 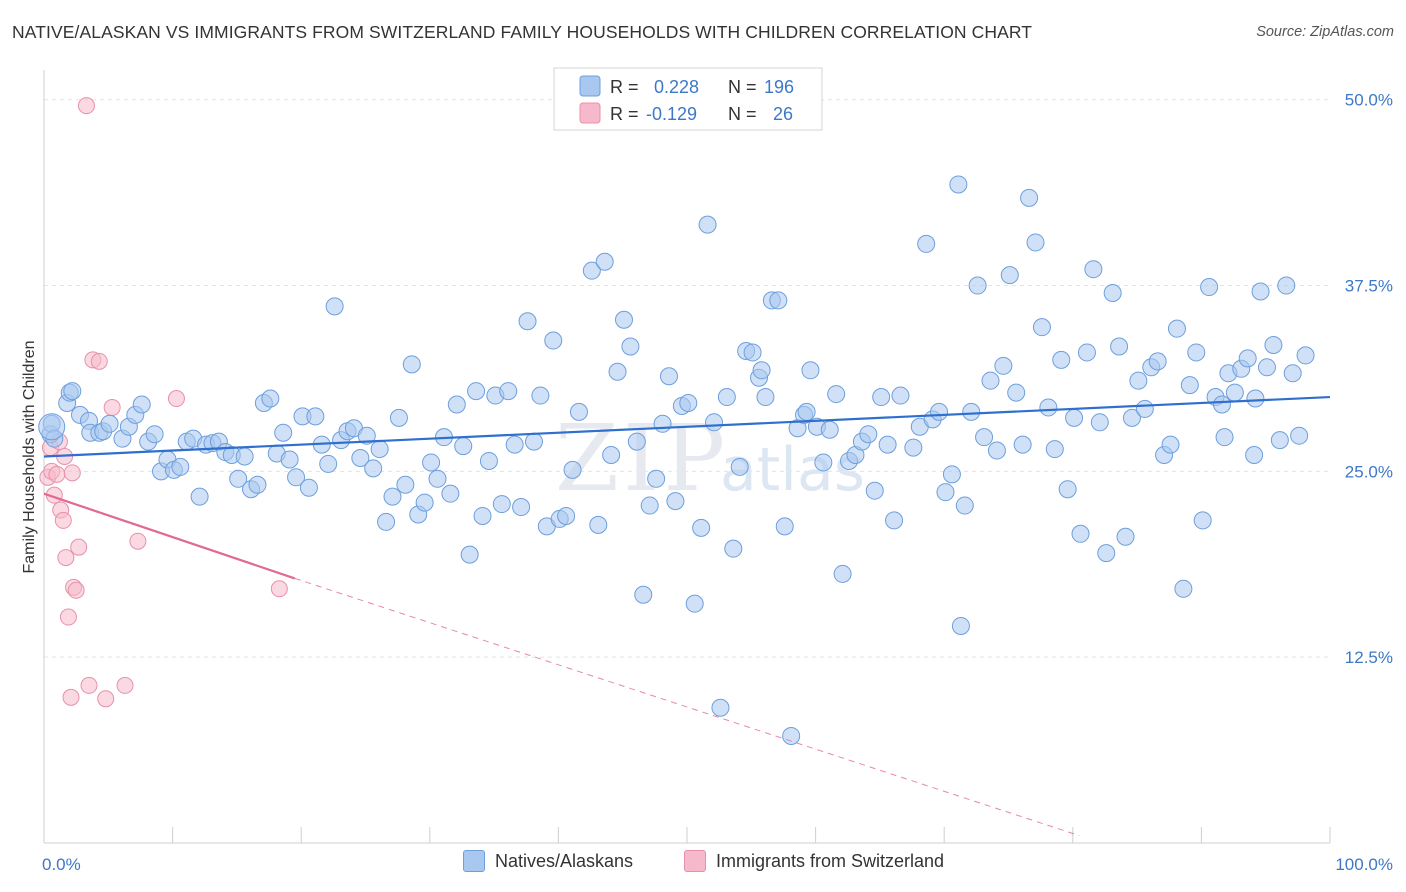 What do you see at coordinates (642, 458) in the screenshot?
I see `watermark-zip: ZIP` at bounding box center [642, 458].